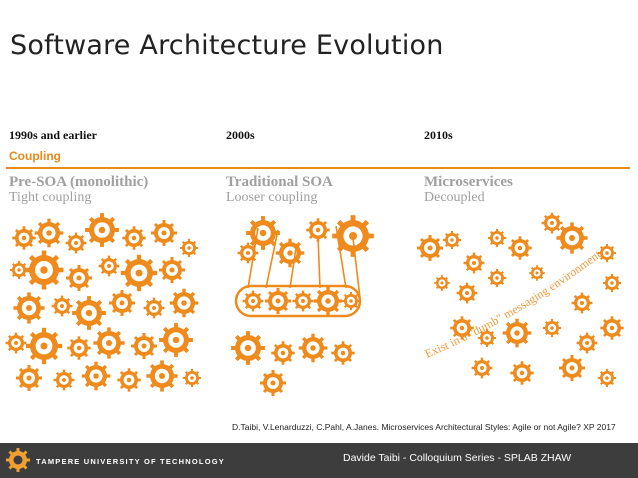  I want to click on monolithic-gears-illustration, so click(103, 302).